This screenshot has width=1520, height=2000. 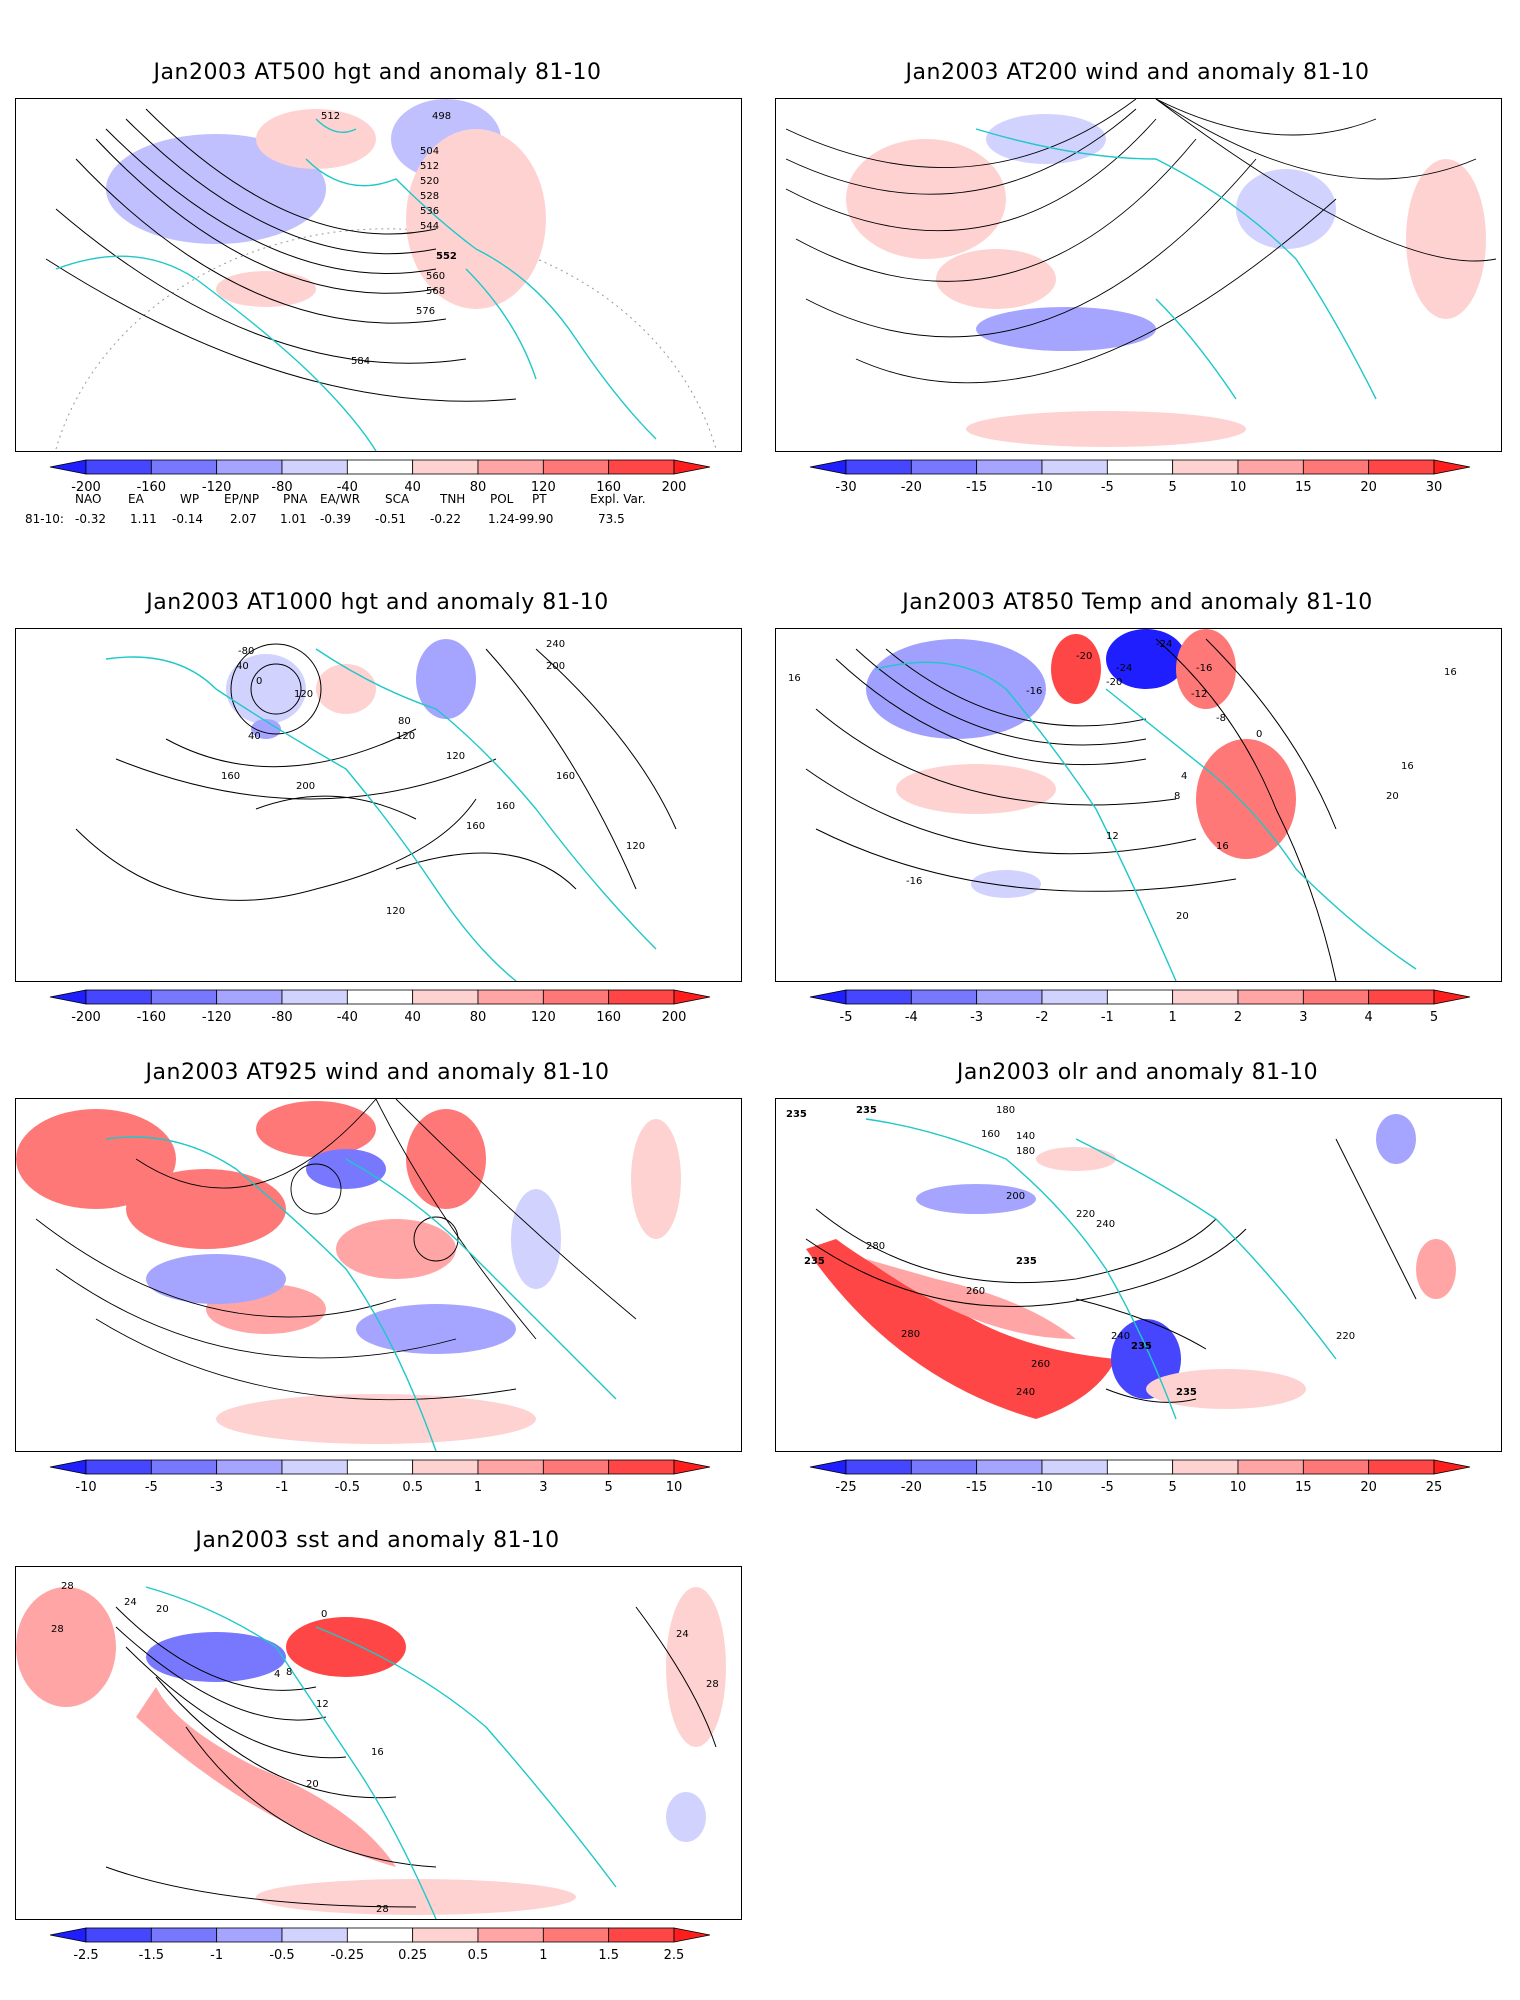 I want to click on panel-title: Jan2003 AT200 wind and anomaly 81-10, so click(x=1137, y=72).